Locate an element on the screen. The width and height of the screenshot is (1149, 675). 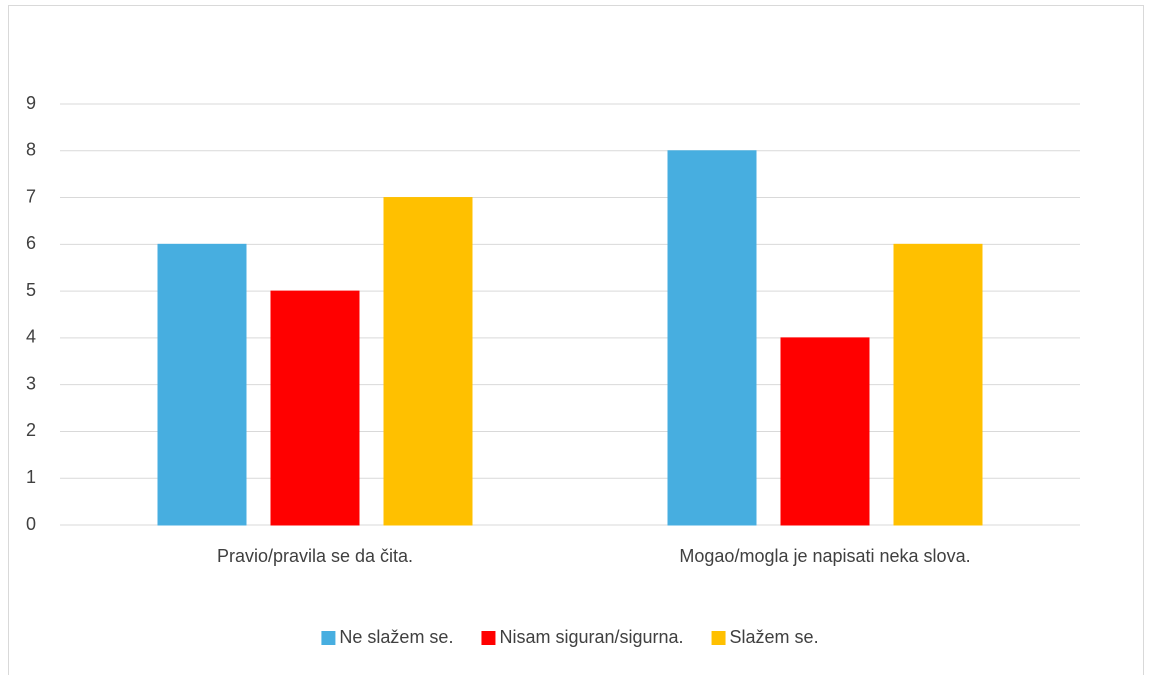
y-tick-label: 8 is located at coordinates (31, 150).